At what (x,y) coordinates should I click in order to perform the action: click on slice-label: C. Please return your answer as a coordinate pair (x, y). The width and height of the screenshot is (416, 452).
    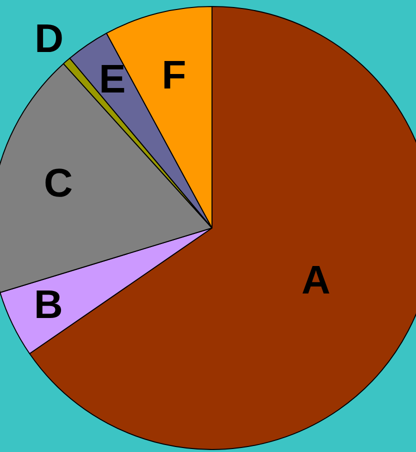
    Looking at the image, I should click on (58, 183).